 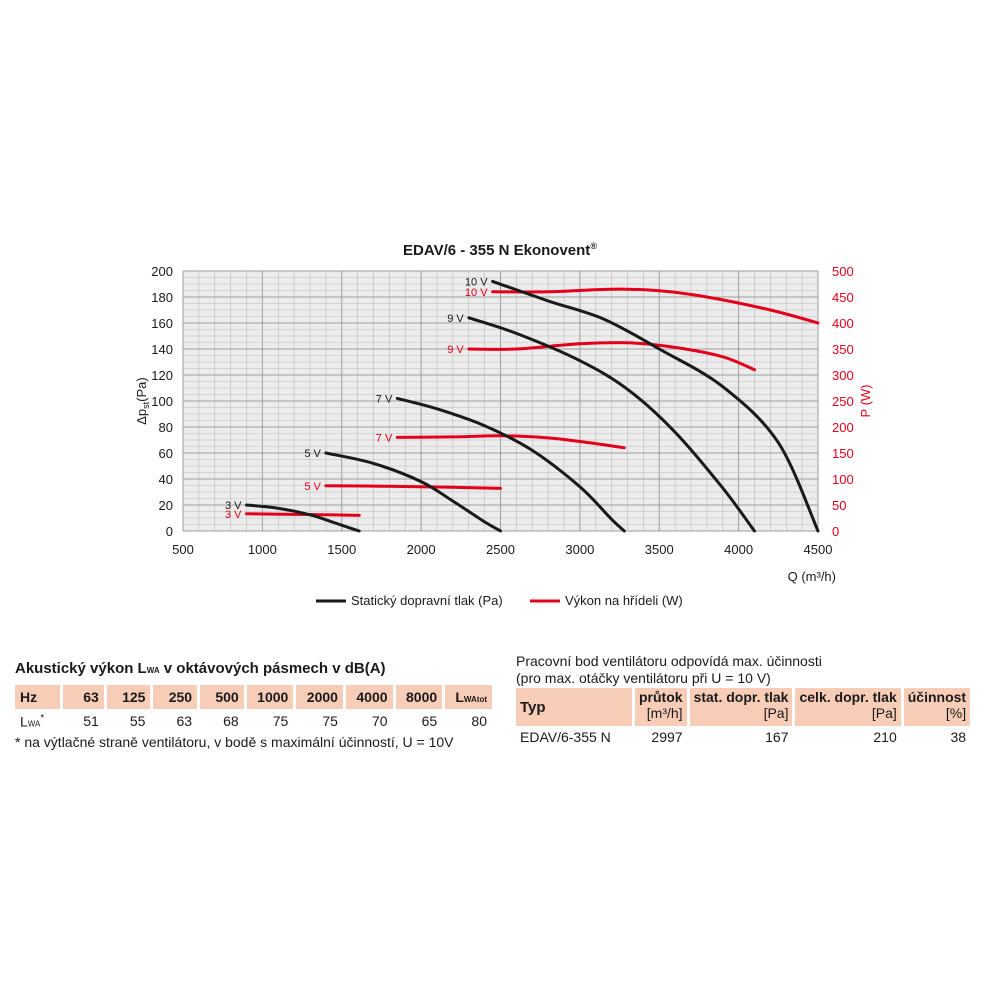 I want to click on power-curve-label: 9 V, so click(x=455, y=350).